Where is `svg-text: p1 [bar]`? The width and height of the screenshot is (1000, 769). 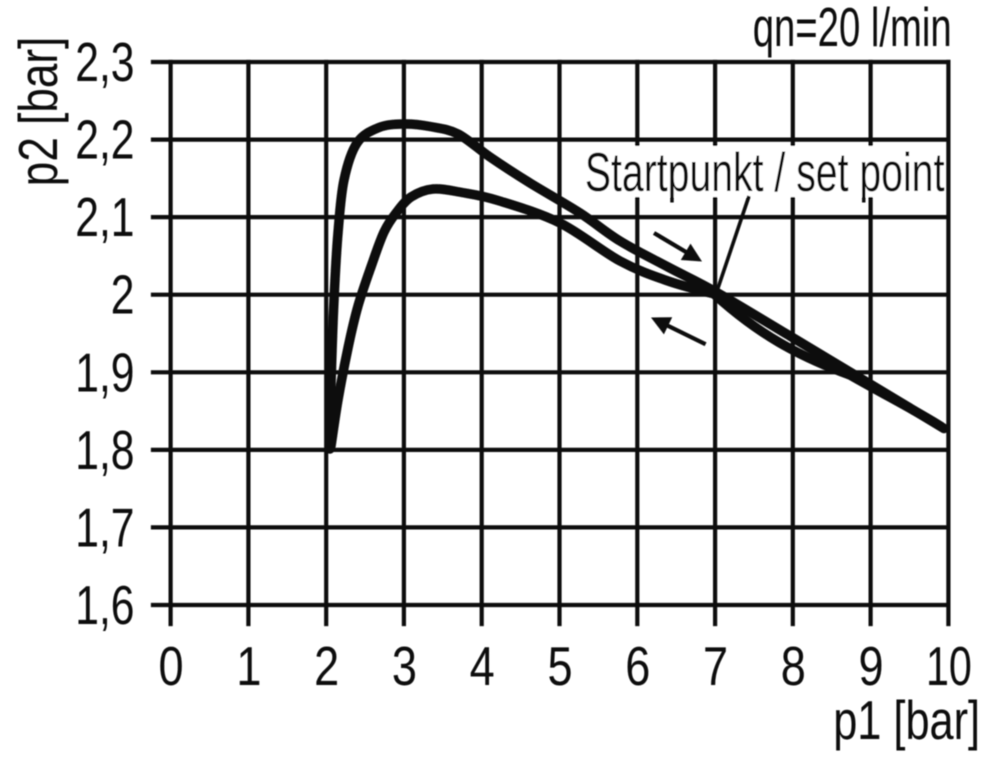
svg-text: p1 [bar] is located at coordinates (906, 720).